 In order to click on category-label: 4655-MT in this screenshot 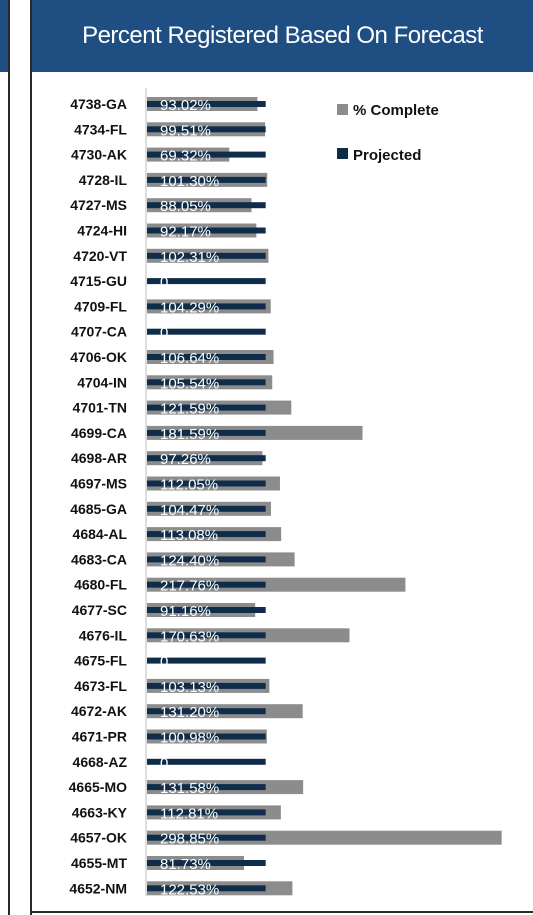, I will do `click(99, 863)`.